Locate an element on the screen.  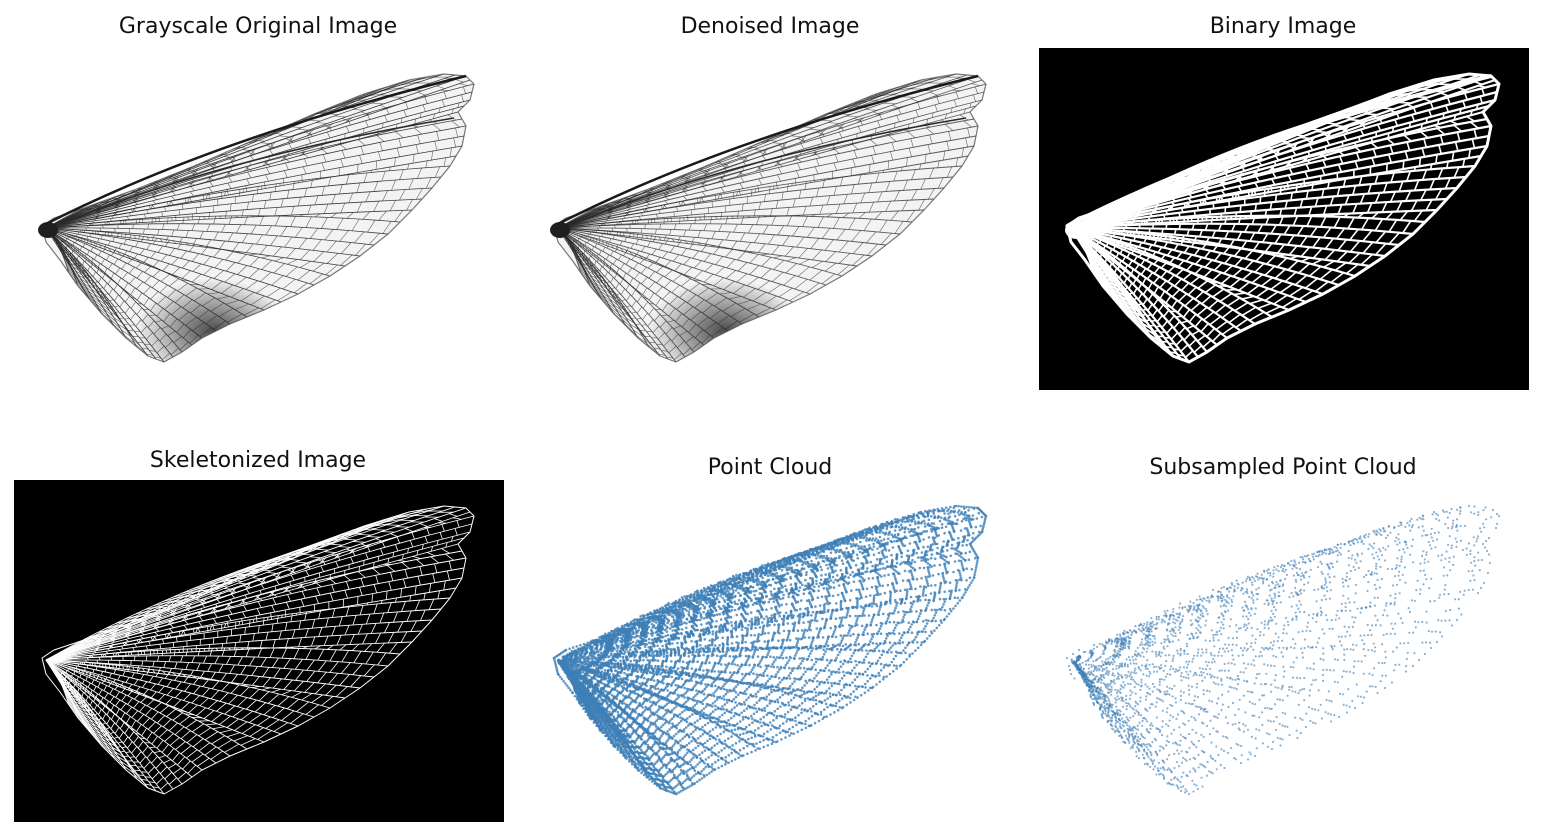
panel-title-binary: Binary Image is located at coordinates (1283, 26).